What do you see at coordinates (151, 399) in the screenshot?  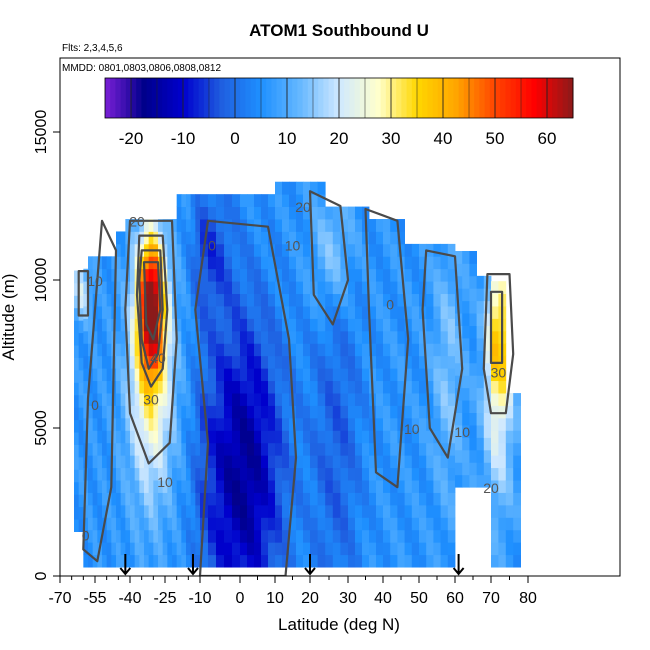 I see `contour-label: 30` at bounding box center [151, 399].